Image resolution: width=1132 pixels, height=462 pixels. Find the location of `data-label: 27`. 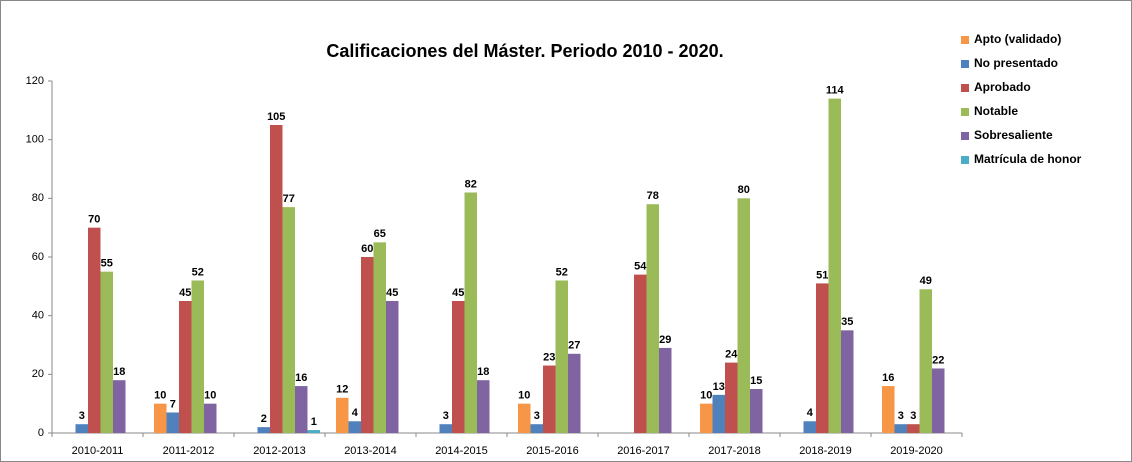

data-label: 27 is located at coordinates (574, 346).